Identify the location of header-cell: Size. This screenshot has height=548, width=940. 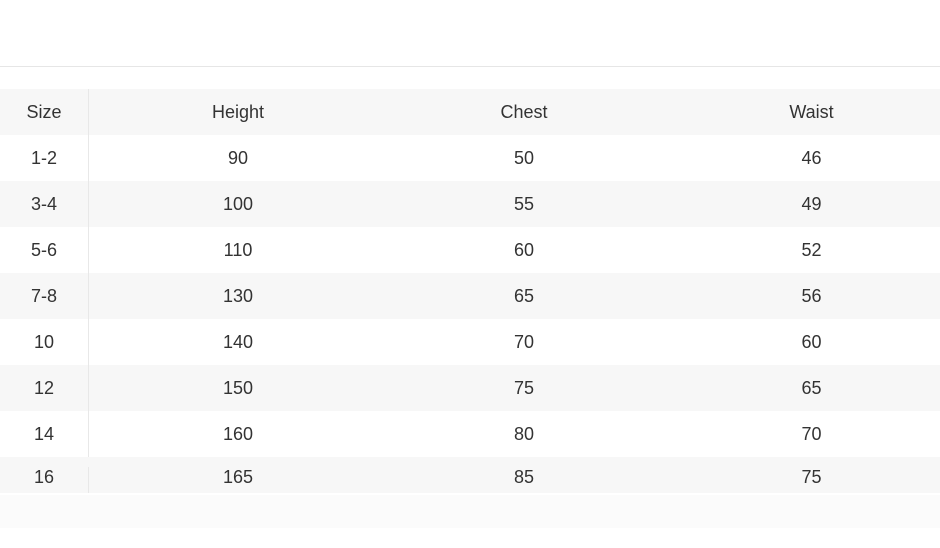
(44, 112).